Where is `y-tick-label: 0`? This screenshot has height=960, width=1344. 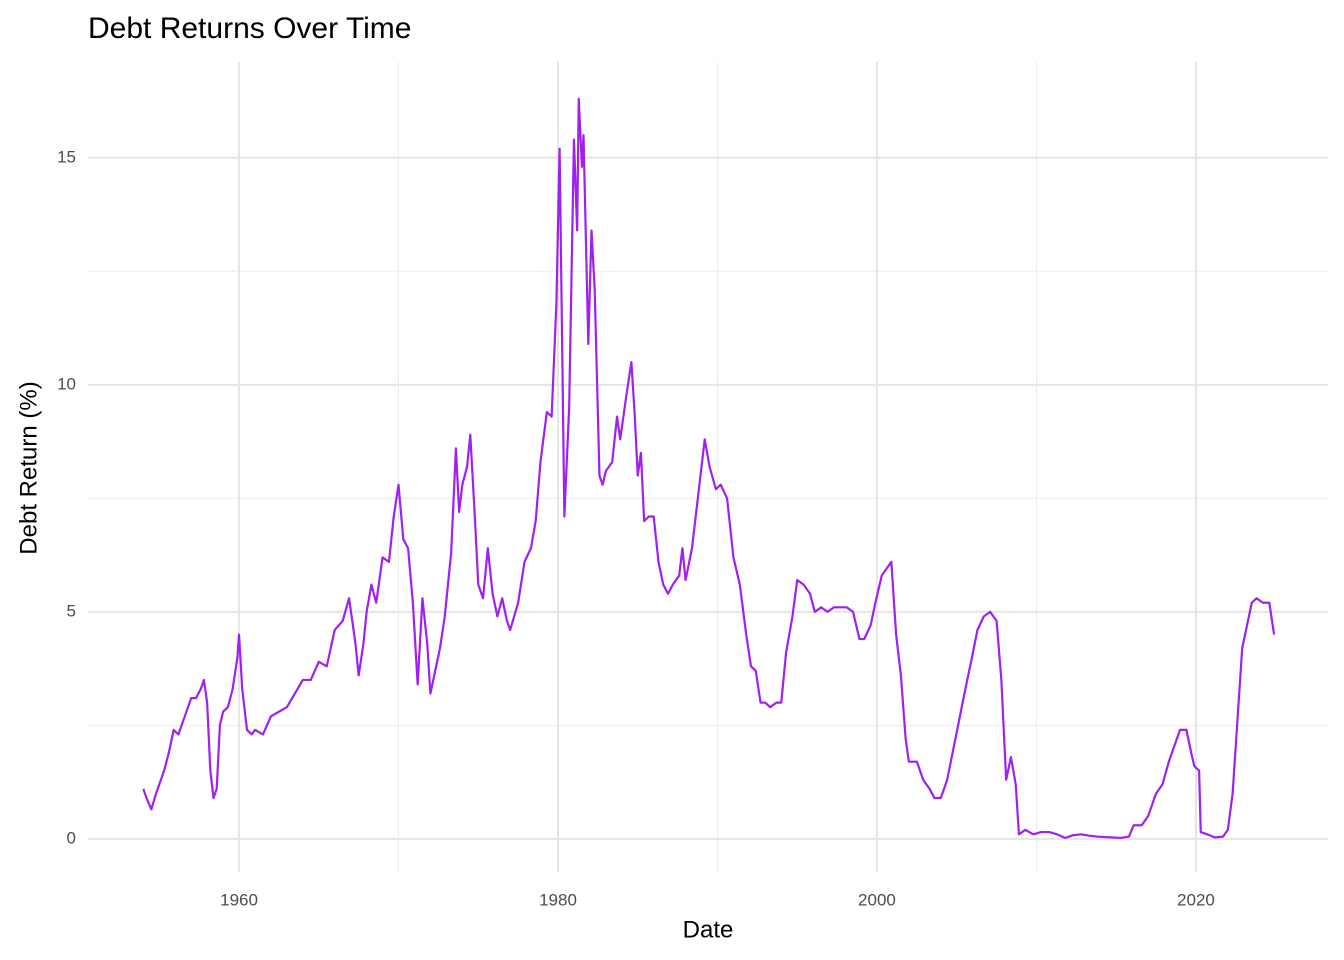
y-tick-label: 0 is located at coordinates (71, 837).